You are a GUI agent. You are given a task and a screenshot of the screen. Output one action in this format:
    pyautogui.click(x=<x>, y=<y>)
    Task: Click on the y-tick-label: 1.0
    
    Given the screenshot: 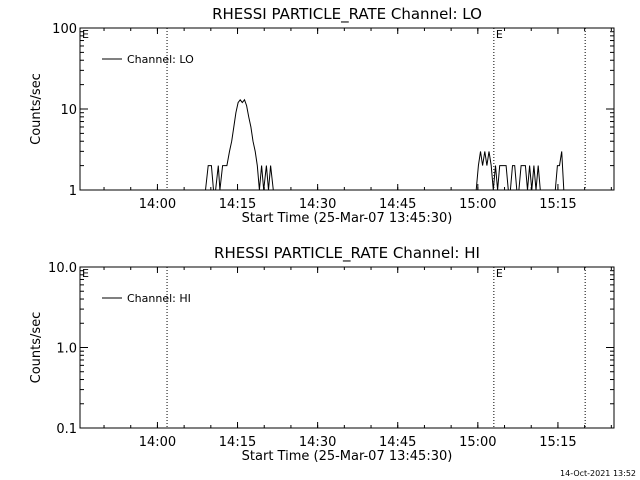 What is the action you would take?
    pyautogui.click(x=66, y=349)
    